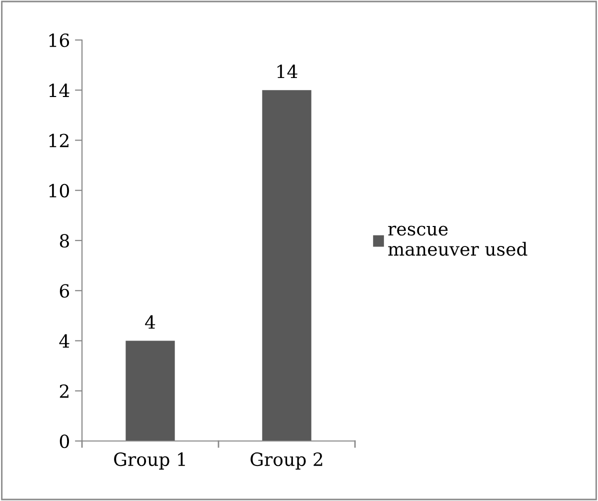 This screenshot has height=501, width=598. I want to click on y-tick-label: 8, so click(64, 241).